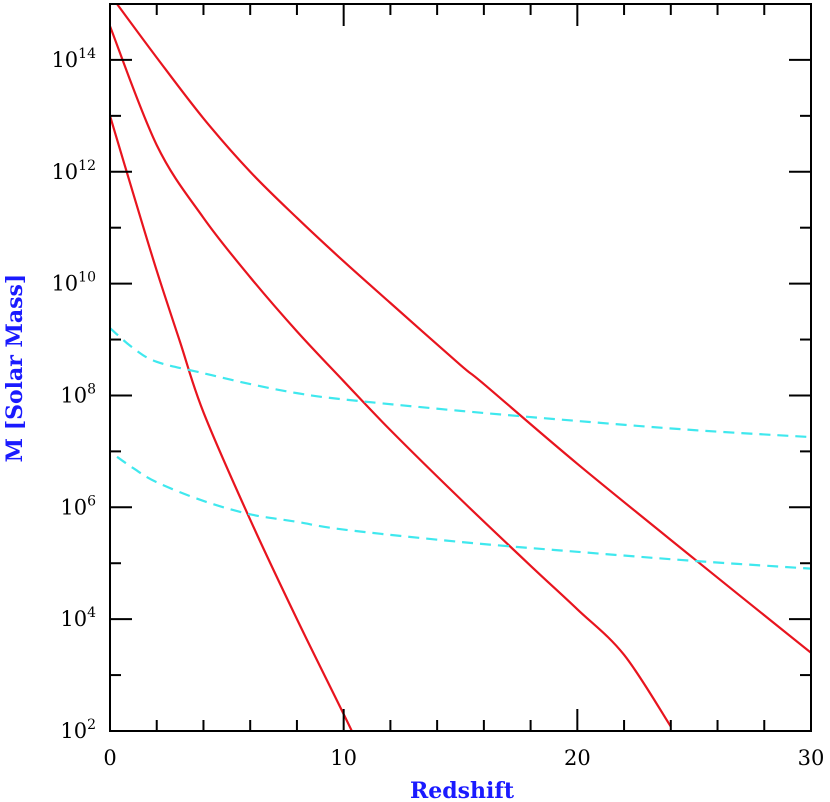 The height and width of the screenshot is (802, 830). Describe the element at coordinates (78, 618) in the screenshot. I see `y-tick-label: 10⁴` at that location.